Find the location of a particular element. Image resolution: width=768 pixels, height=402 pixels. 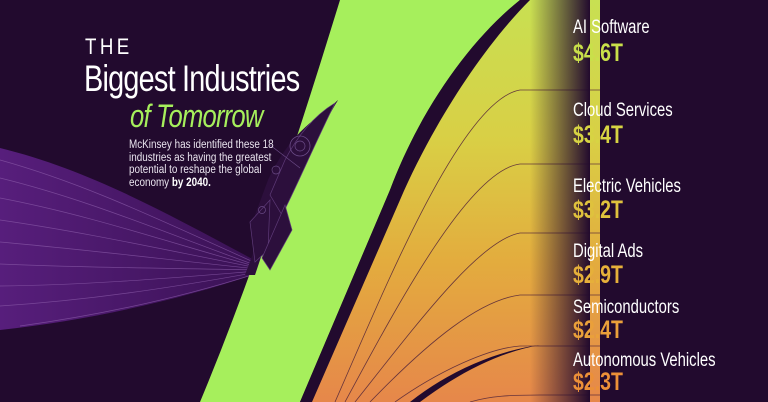

description-emphasis: by 2040. is located at coordinates (191, 182).